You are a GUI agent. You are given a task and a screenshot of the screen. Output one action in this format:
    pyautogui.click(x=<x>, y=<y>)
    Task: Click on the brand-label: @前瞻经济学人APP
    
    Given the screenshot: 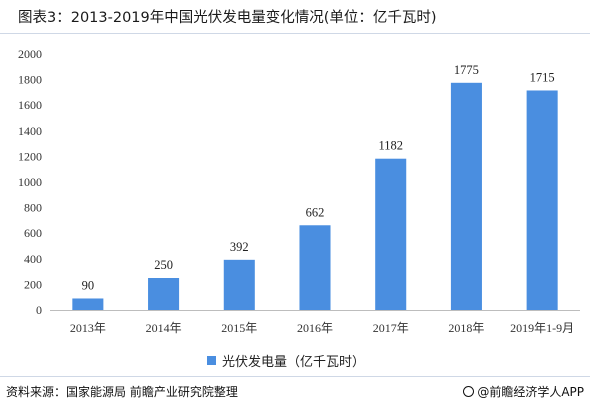 What is the action you would take?
    pyautogui.click(x=530, y=392)
    